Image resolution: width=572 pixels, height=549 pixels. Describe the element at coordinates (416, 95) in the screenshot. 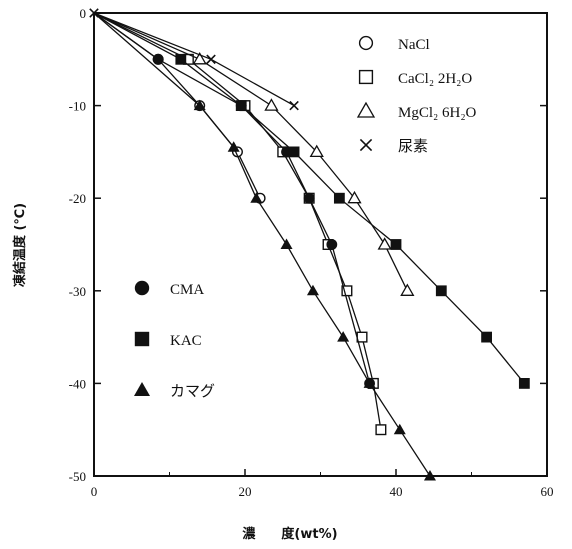

I see `legend-upper-right: NaCl CaCl₂ 2H₂O MgCl₂ 6H₂O 尿素` at that location.